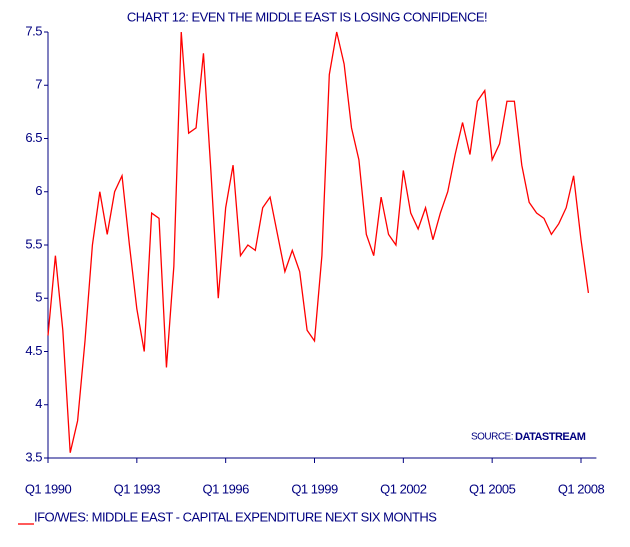 This screenshot has width=630, height=547. I want to click on y-tick-label: 7.5, so click(33, 30).